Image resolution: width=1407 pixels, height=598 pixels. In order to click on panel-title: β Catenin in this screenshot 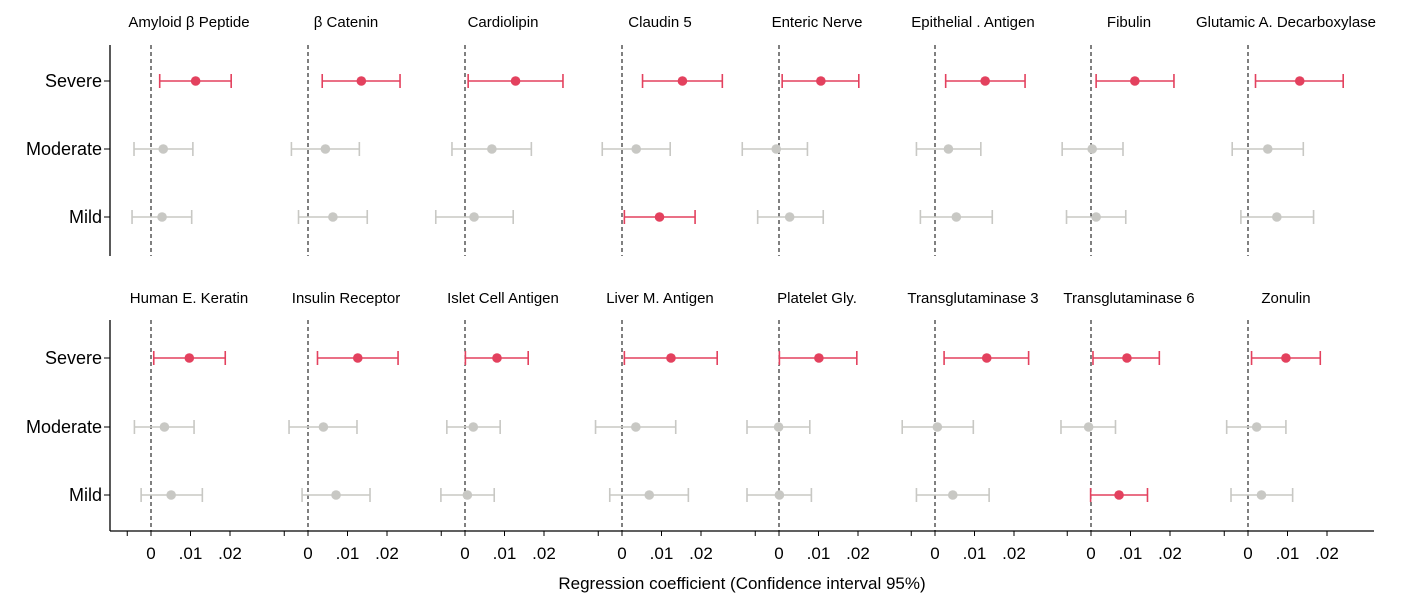, I will do `click(346, 22)`.